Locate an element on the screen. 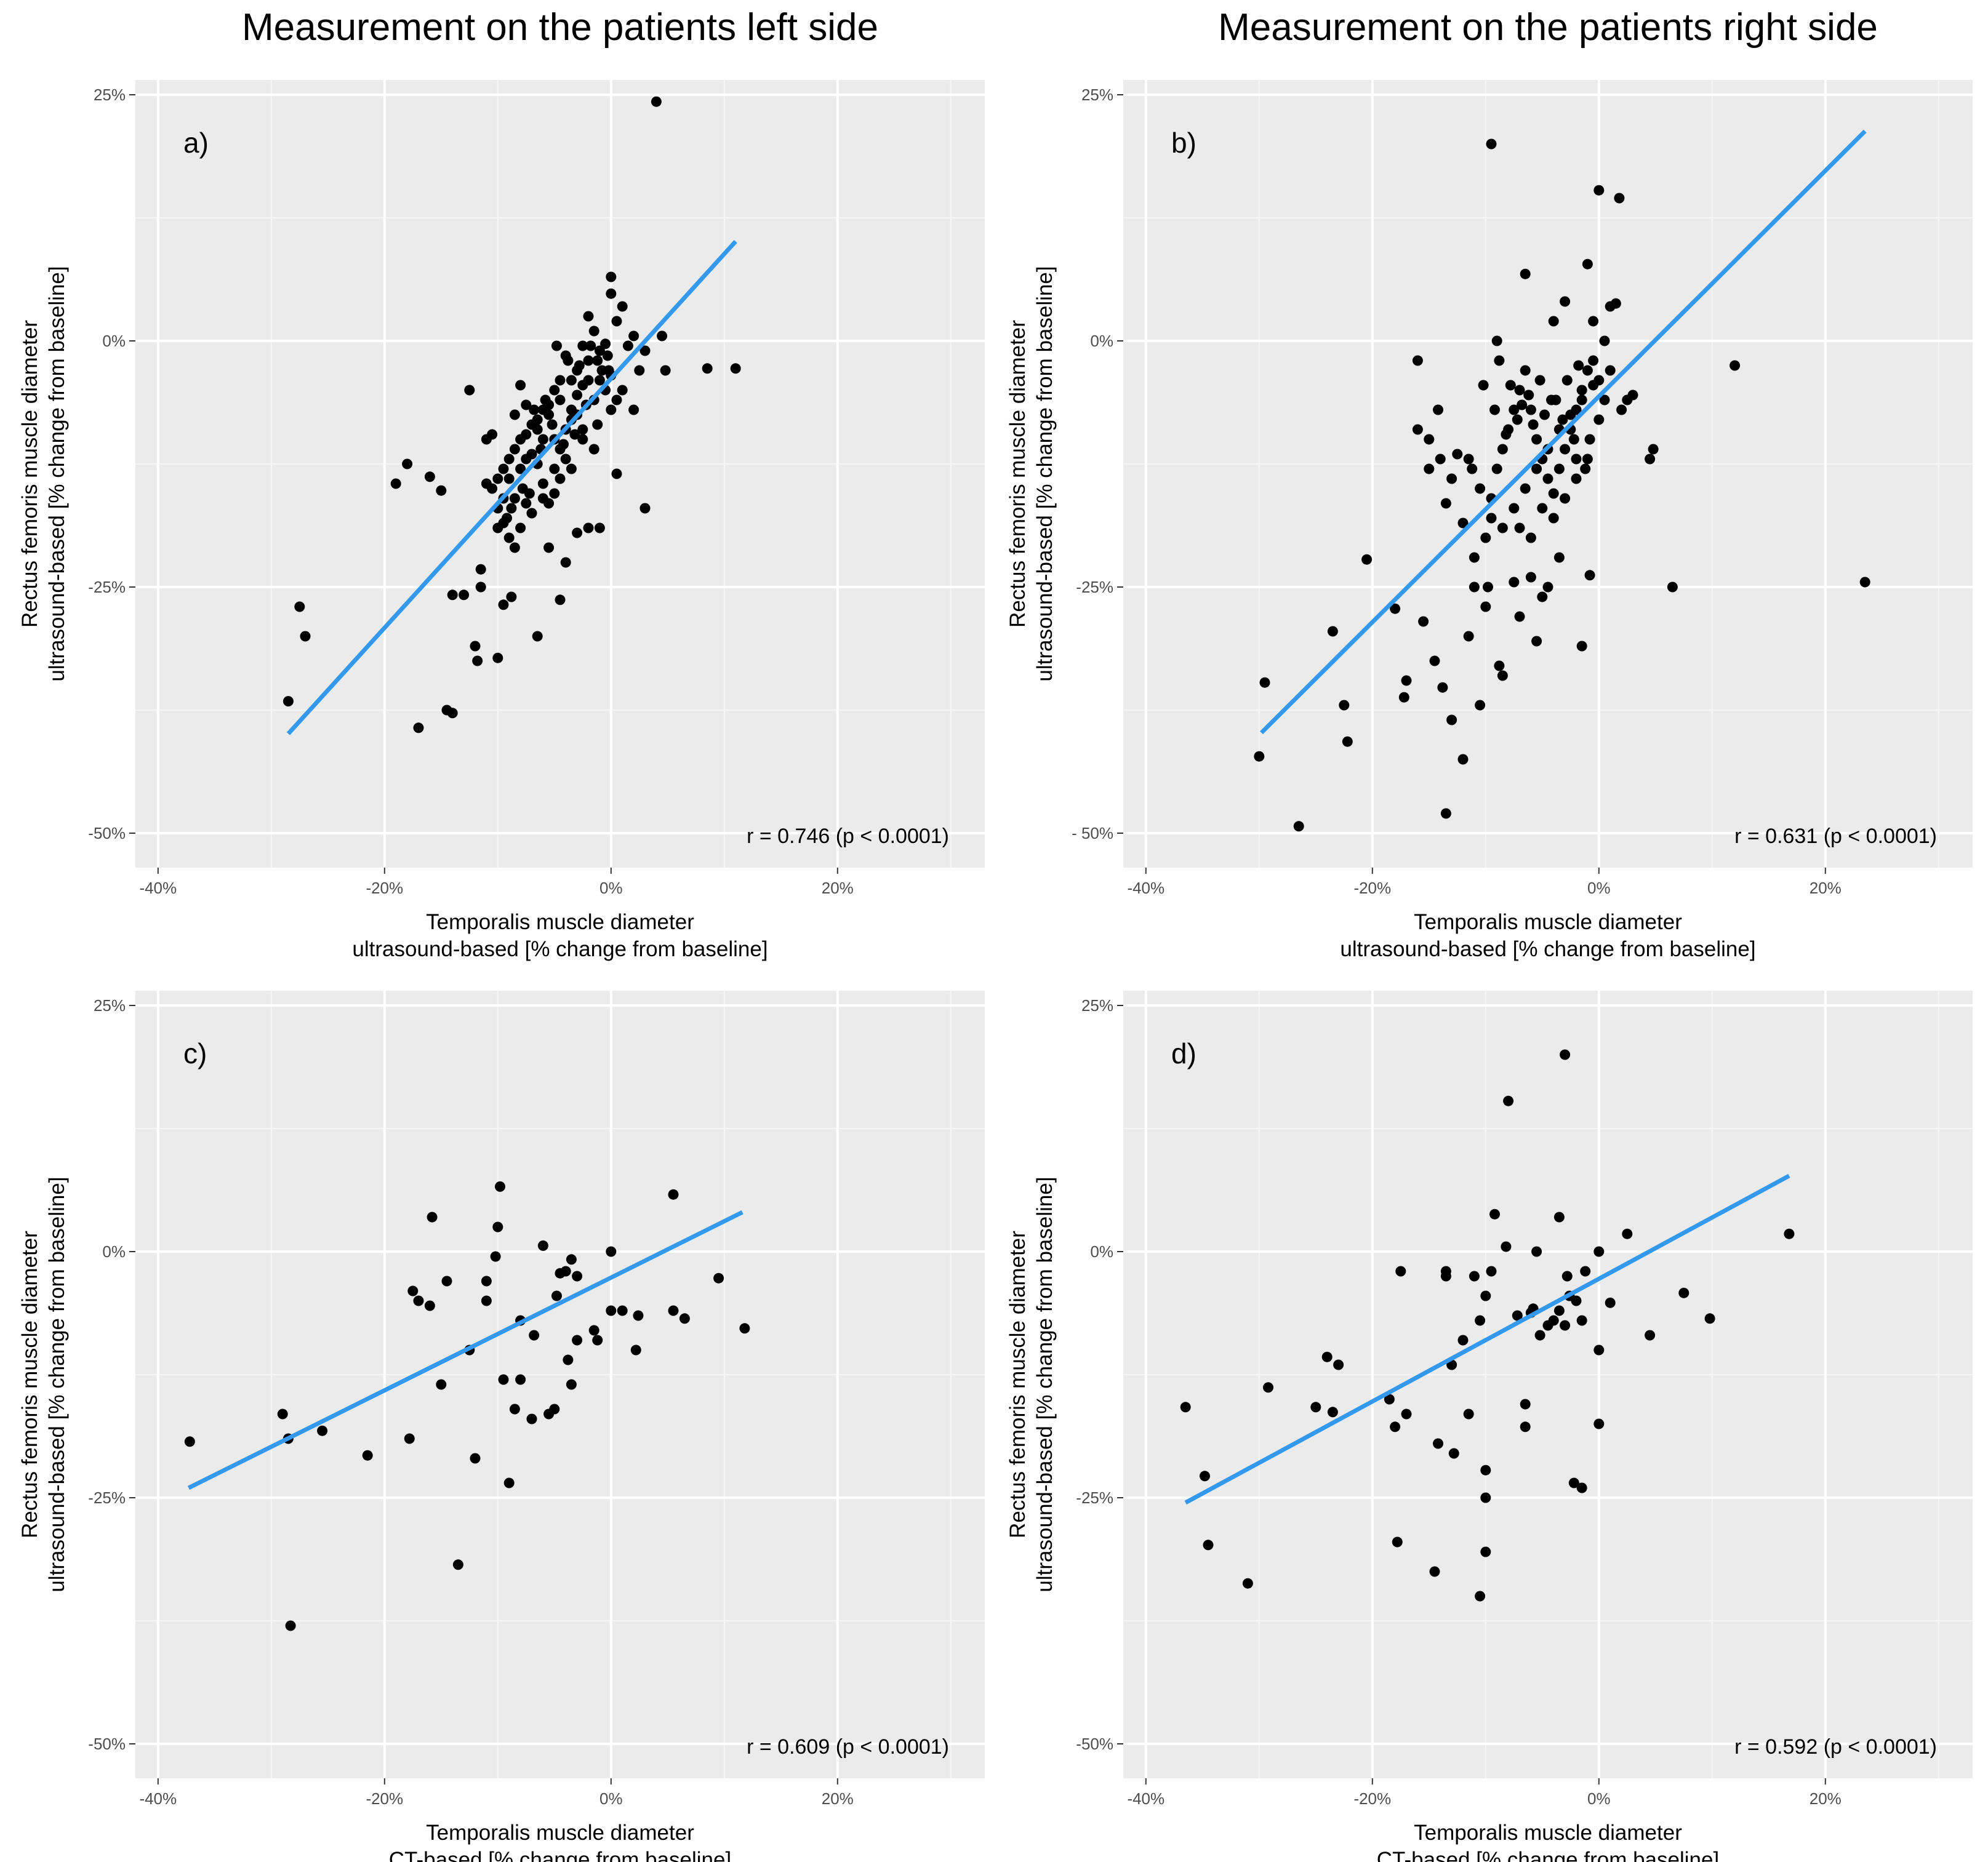  panel-2-tag: b) is located at coordinates (1183, 143).